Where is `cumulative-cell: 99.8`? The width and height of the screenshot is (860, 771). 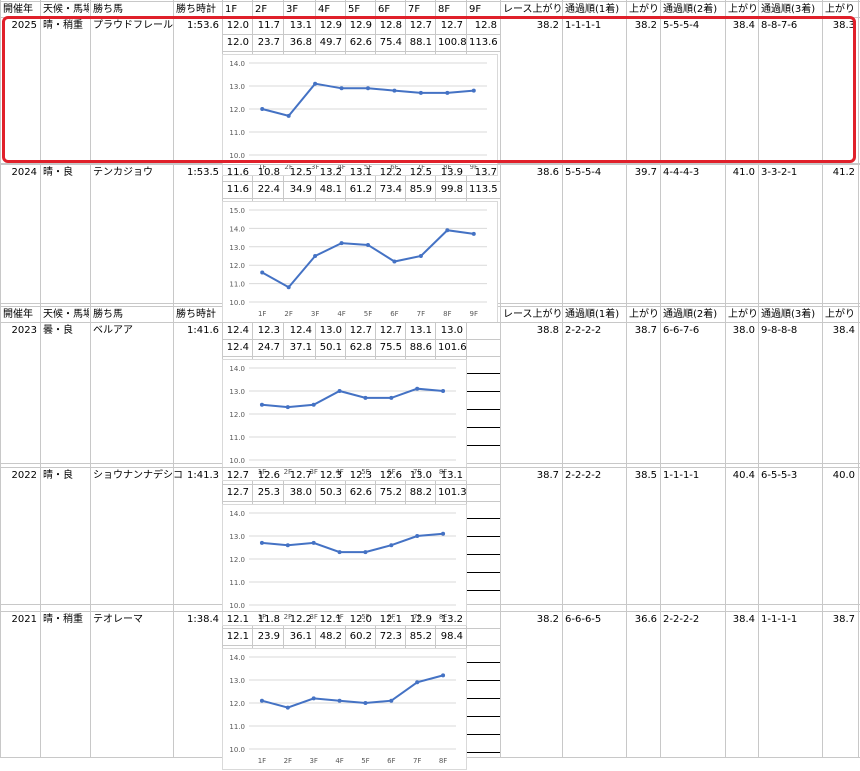
cumulative-cell: 99.8 is located at coordinates (451, 189).